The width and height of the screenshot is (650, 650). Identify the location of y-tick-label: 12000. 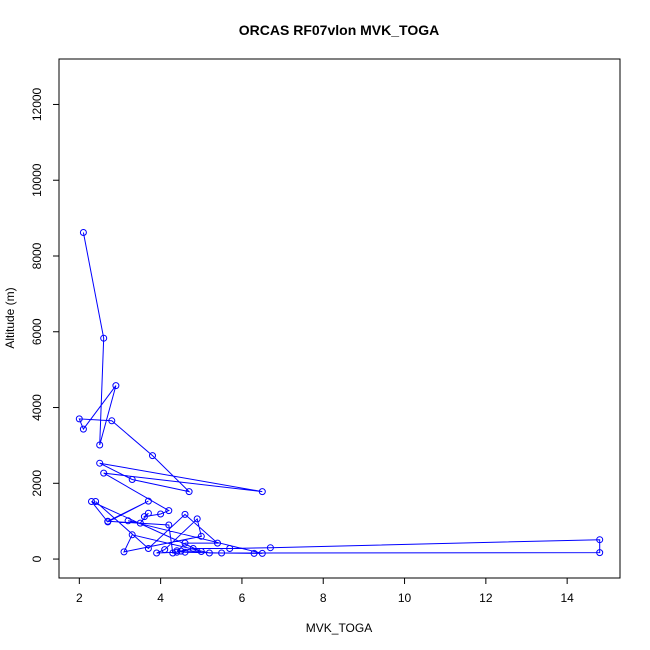
(37, 104).